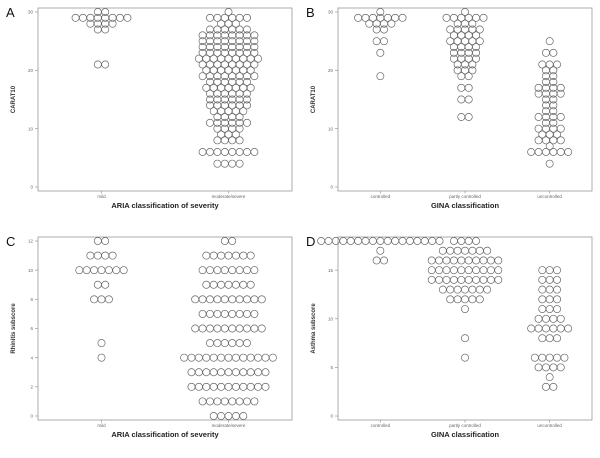 Image resolution: width=600 pixels, height=458 pixels. What do you see at coordinates (331, 128) in the screenshot?
I see `y-tick-label: 10` at bounding box center [331, 128].